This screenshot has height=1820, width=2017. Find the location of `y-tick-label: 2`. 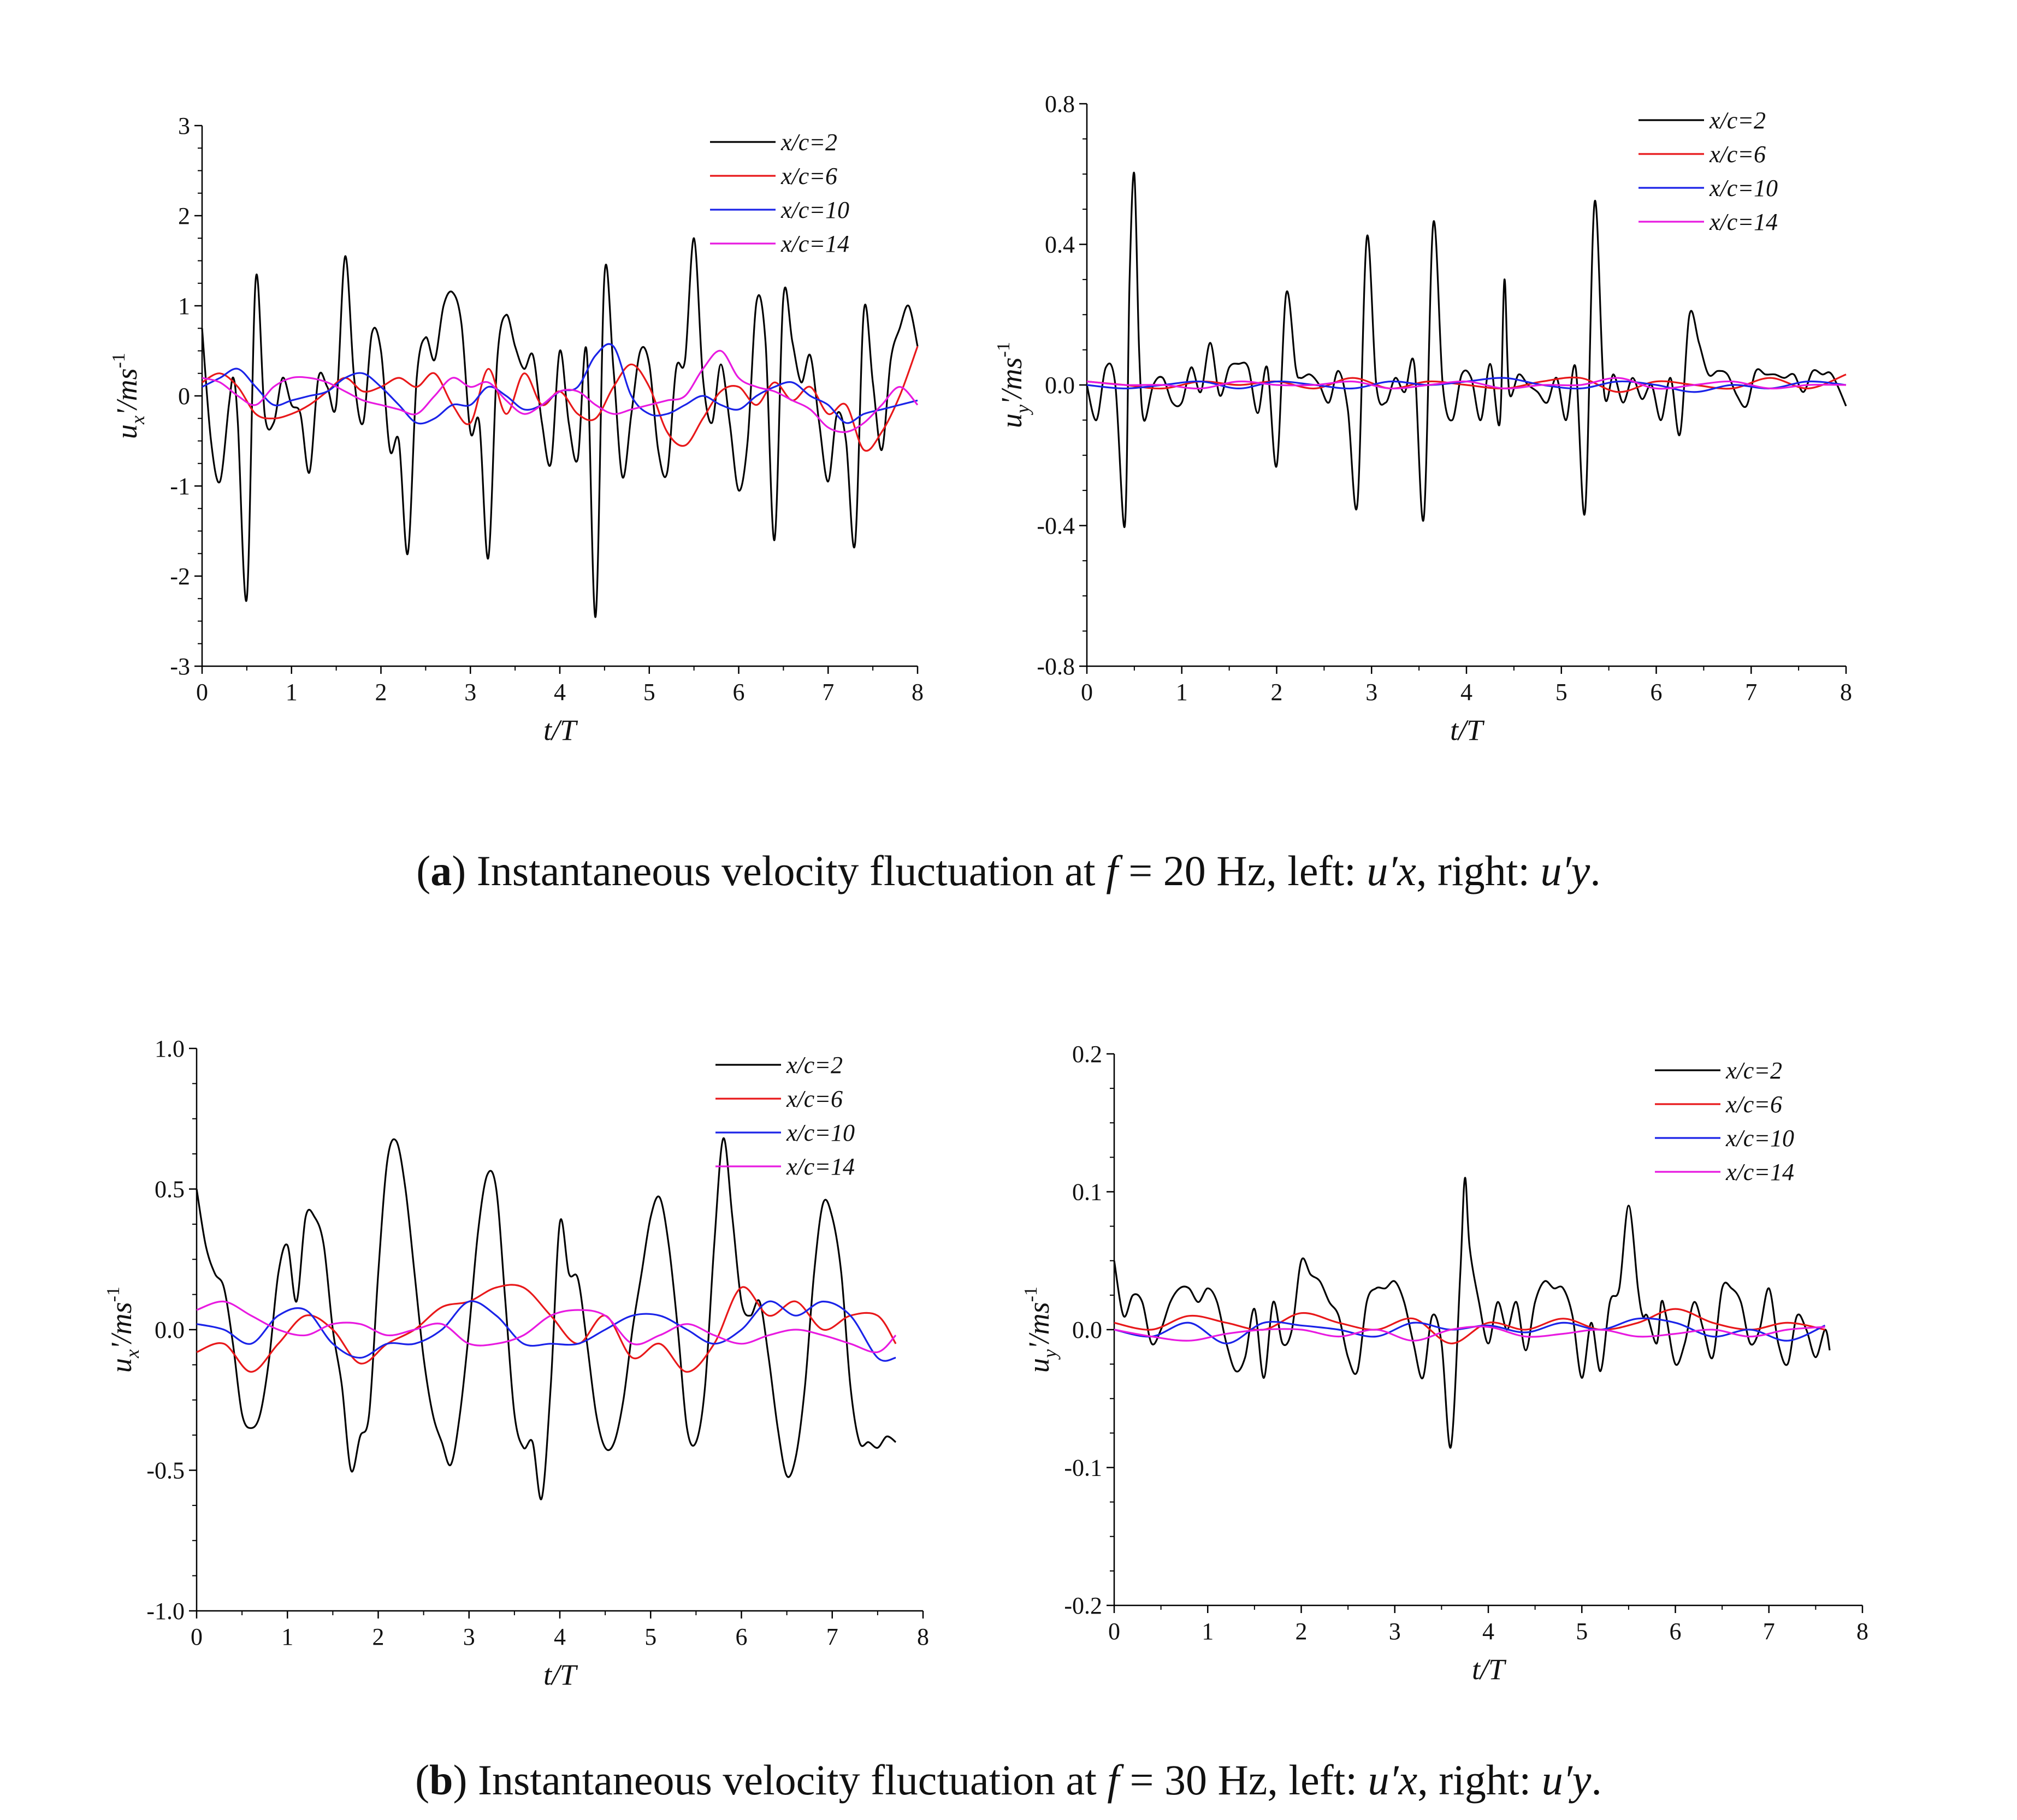

y-tick-label: 2 is located at coordinates (184, 216).